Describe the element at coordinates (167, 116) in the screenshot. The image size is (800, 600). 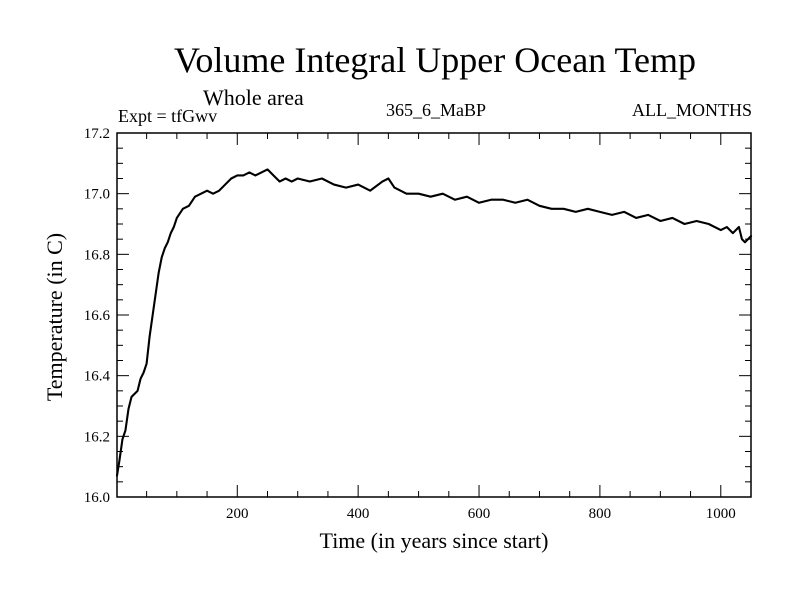
I see `experiment-label: Expt = tfGwv` at that location.